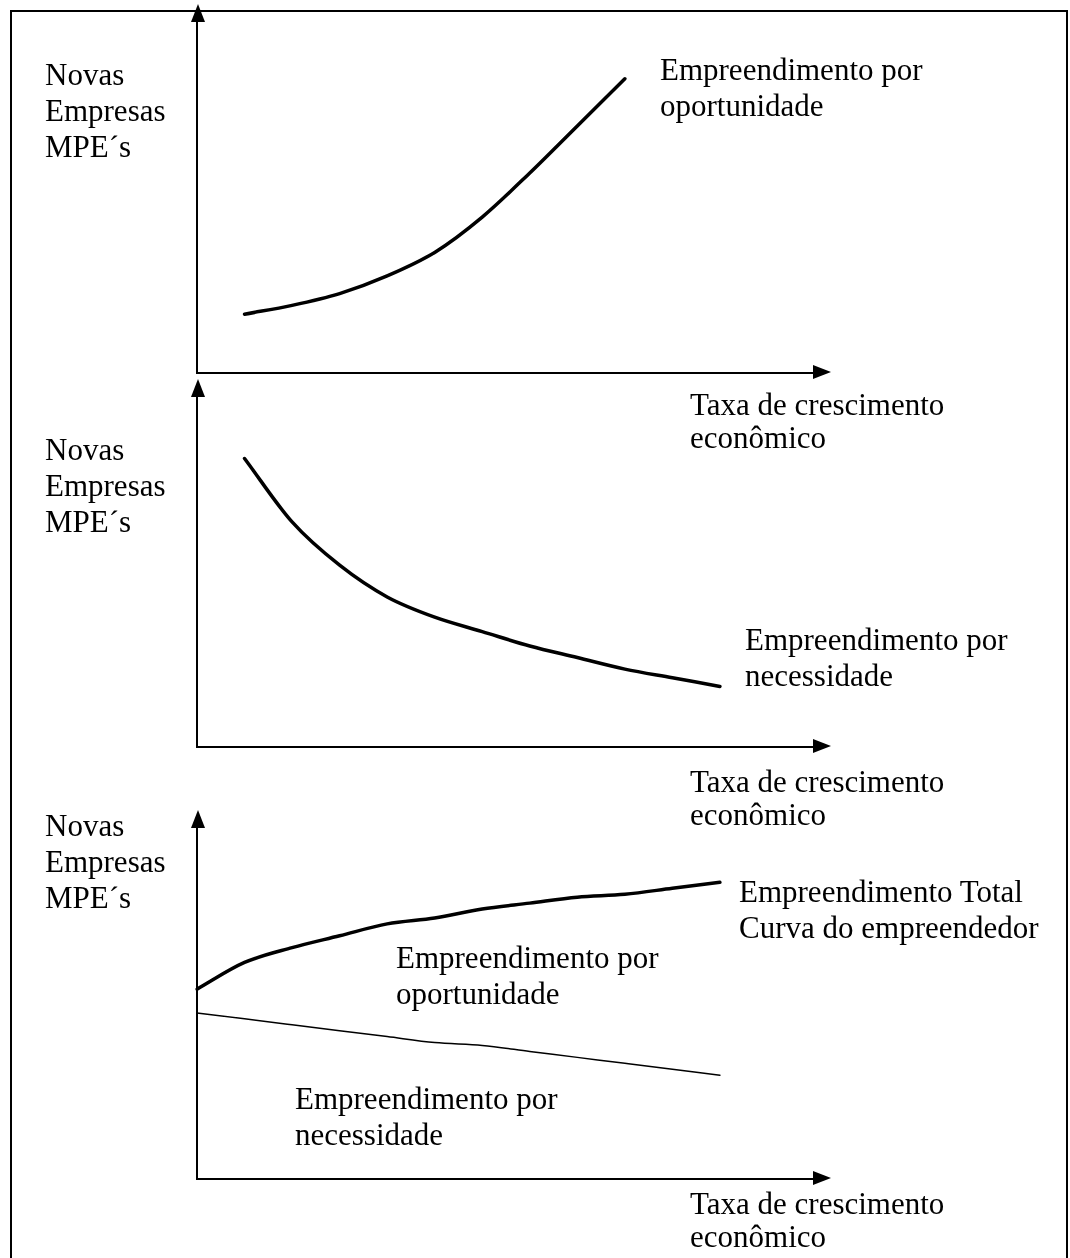  Describe the element at coordinates (877, 658) in the screenshot. I see `series-label: Empreendimento por necessidade` at that location.